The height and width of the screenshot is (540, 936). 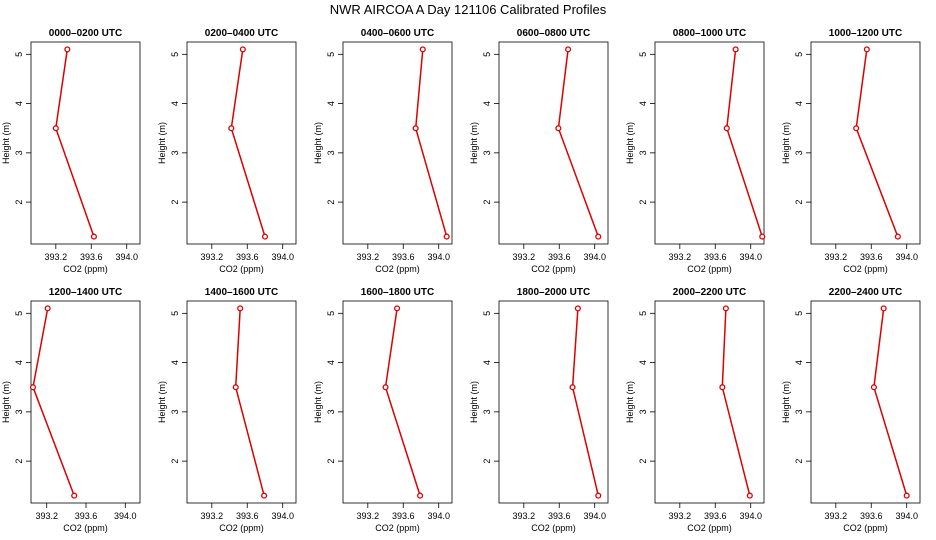 What do you see at coordinates (865, 292) in the screenshot?
I see `panel-title: 2200–2400 UTC` at bounding box center [865, 292].